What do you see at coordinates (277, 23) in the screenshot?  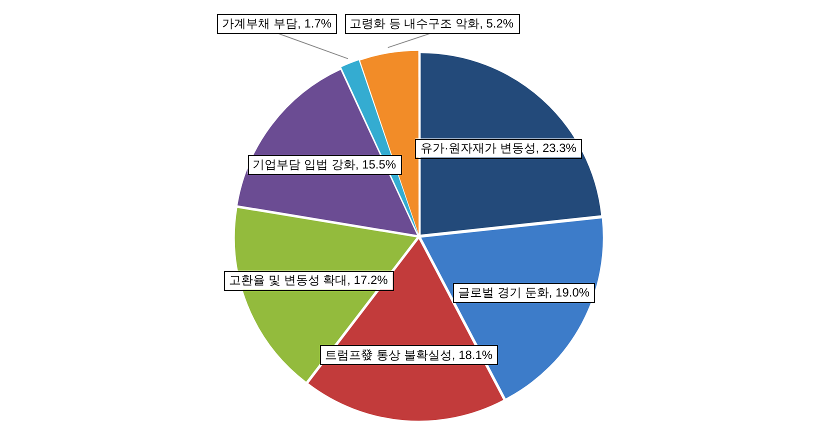 I see `slice-label: 가계부채 부담, 1.7%` at bounding box center [277, 23].